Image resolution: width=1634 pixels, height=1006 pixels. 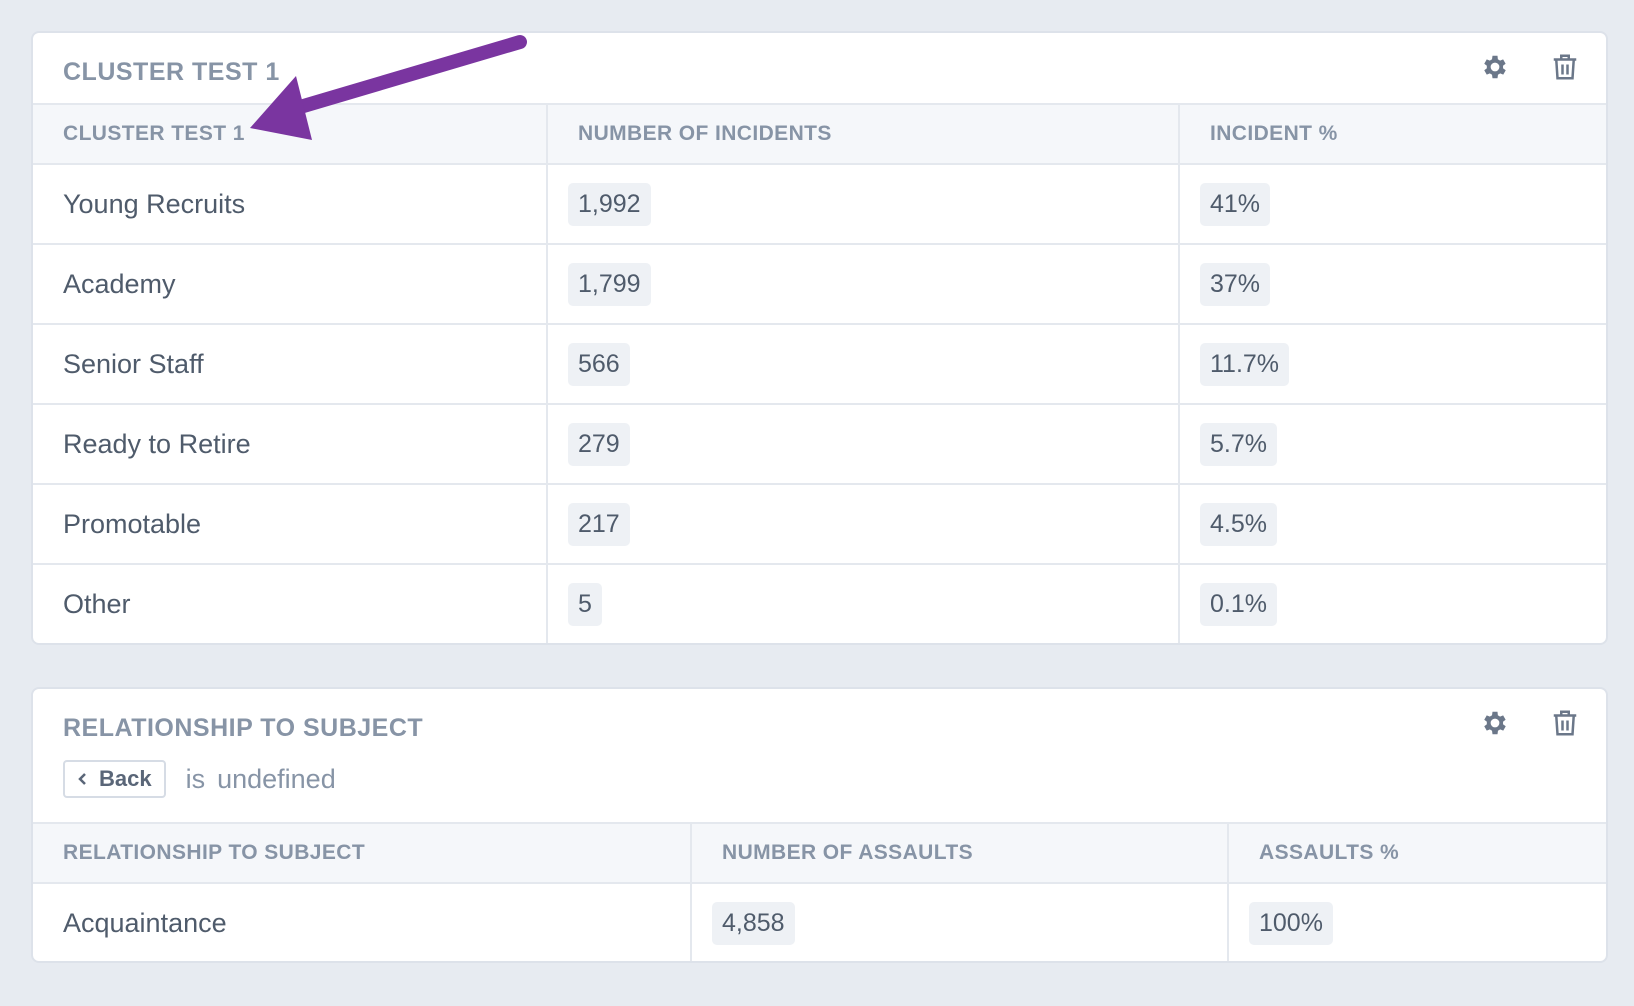 I want to click on row-label: Senior Staff, so click(x=290, y=364).